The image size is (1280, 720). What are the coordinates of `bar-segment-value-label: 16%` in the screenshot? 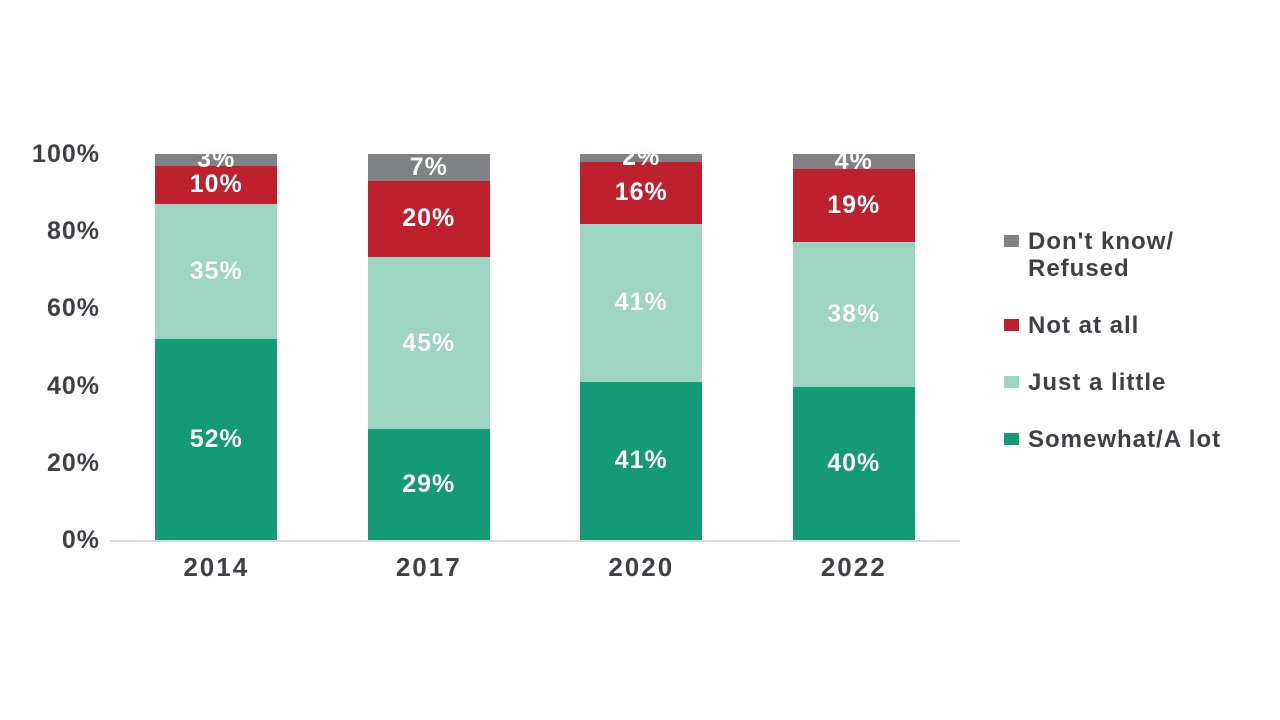 It's located at (641, 192).